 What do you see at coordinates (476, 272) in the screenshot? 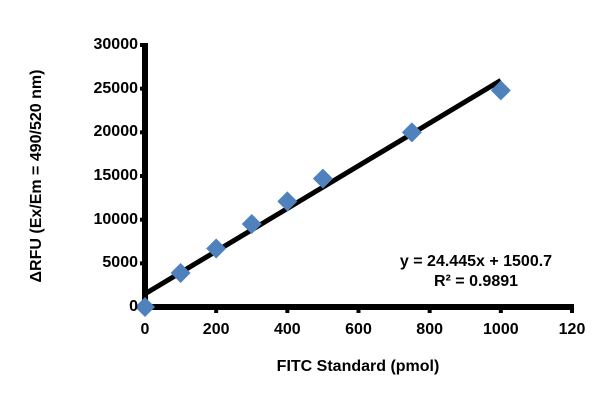
I see `trendline-equation: y = 24.445x + 1500.7 R² = 0.9891` at bounding box center [476, 272].